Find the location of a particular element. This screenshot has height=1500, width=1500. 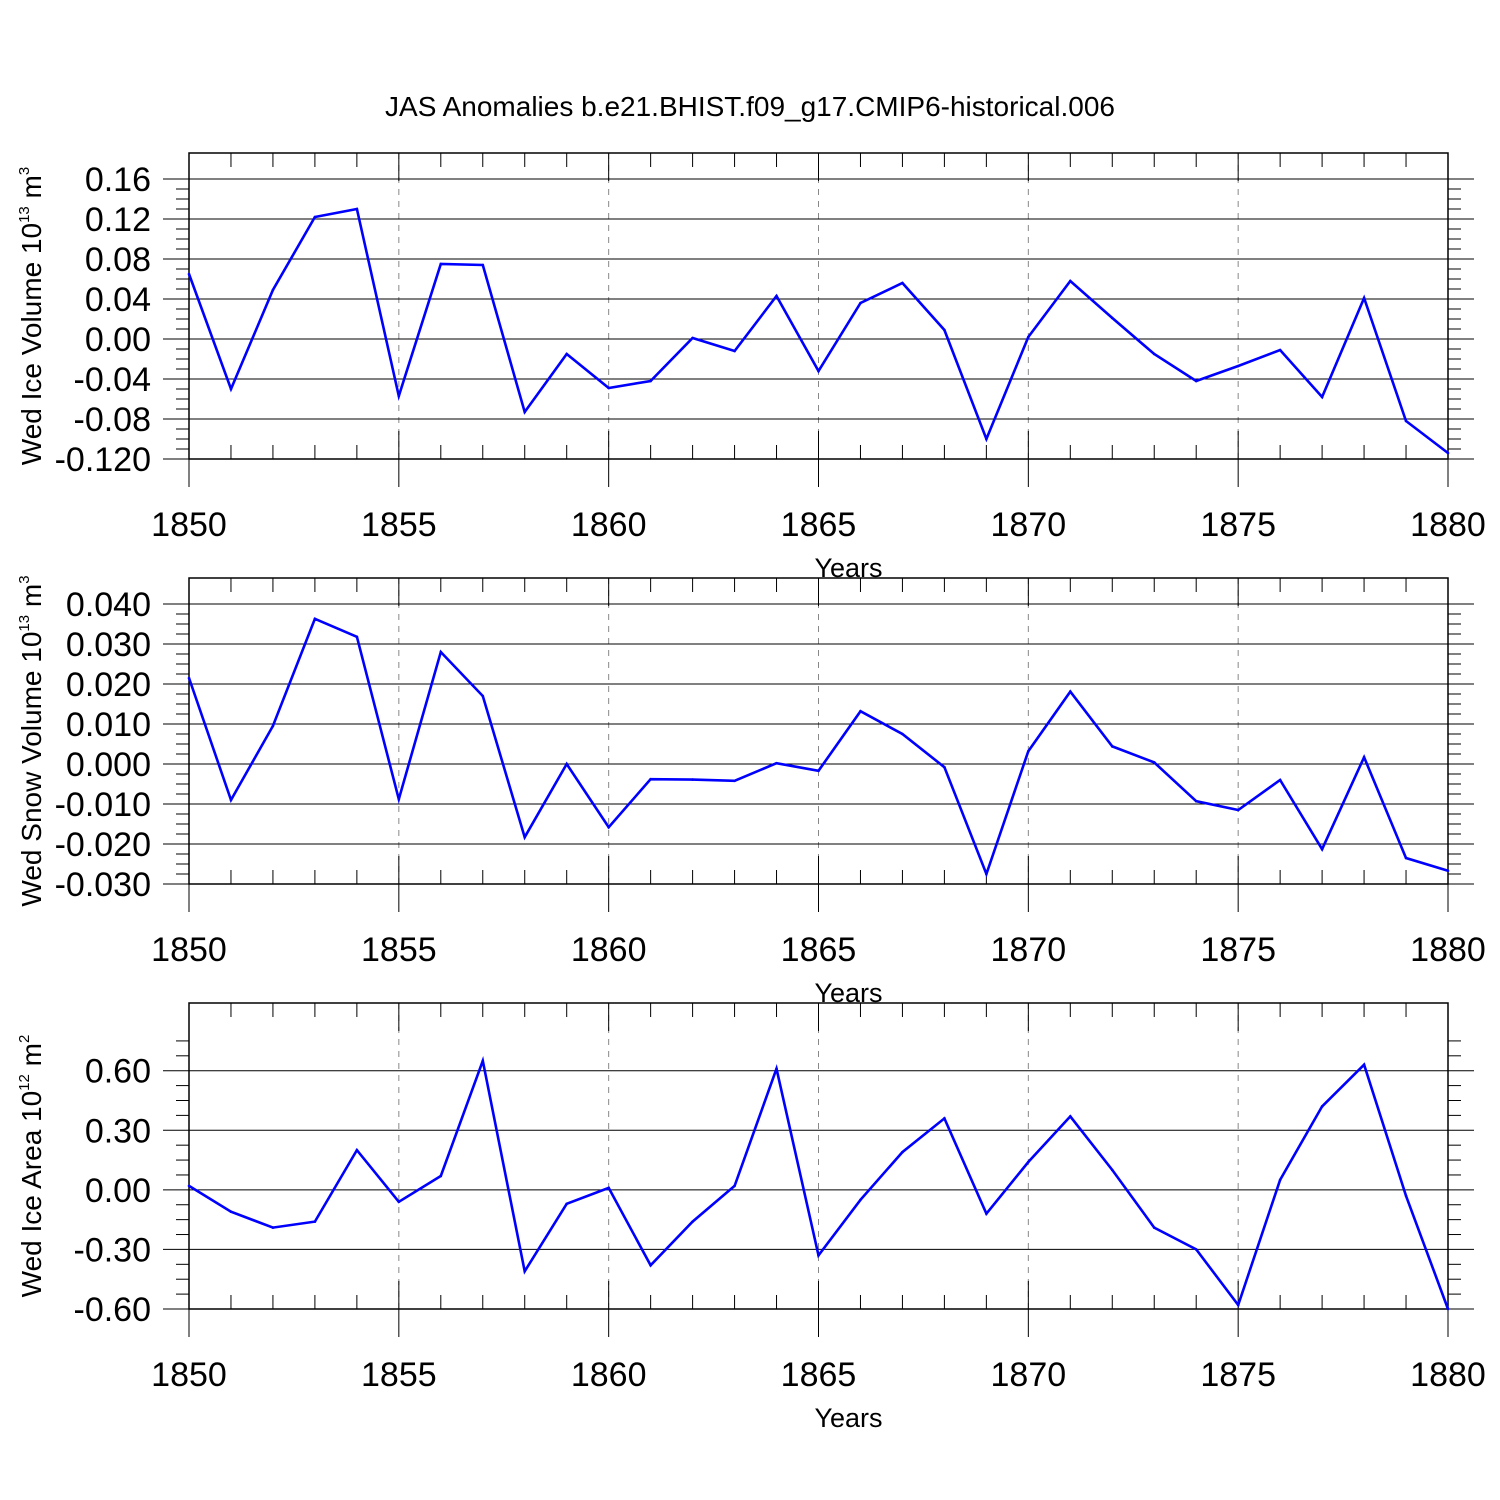

y-tick-label: 0.30 is located at coordinates (118, 1131).